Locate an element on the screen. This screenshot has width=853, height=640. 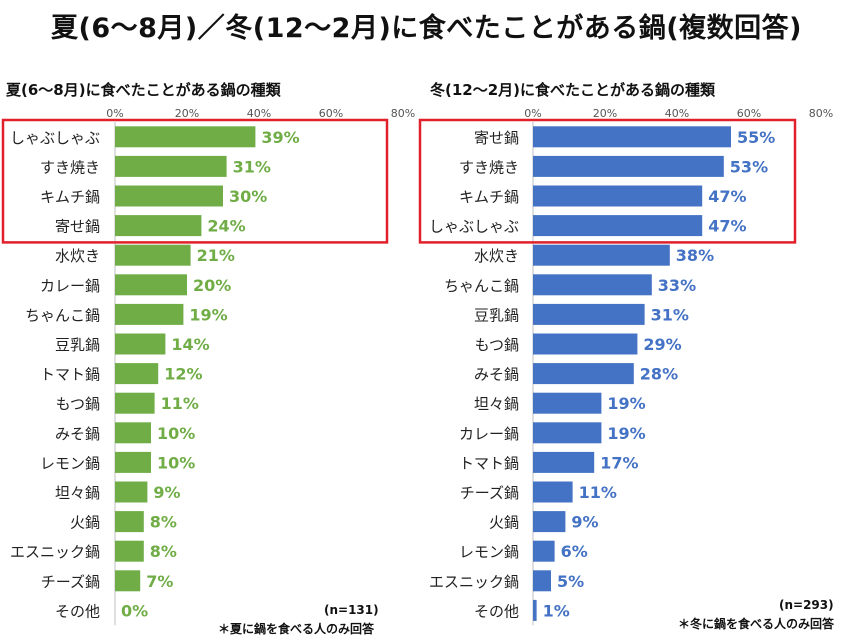
winter-value-label: 11% is located at coordinates (598, 492).